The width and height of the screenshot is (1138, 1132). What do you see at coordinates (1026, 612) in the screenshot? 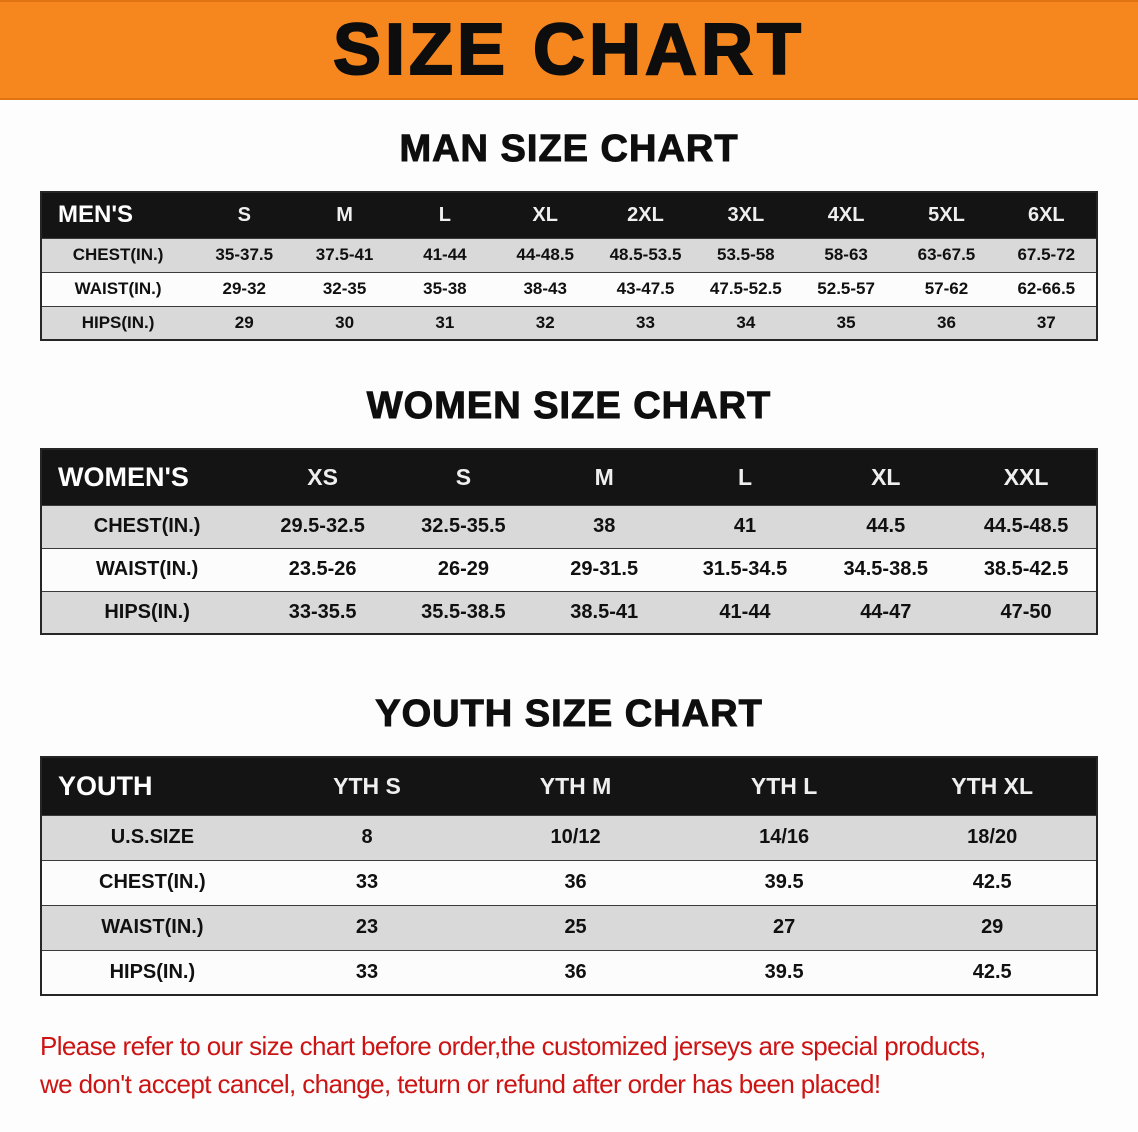
I see `size-cell: 47-50` at bounding box center [1026, 612].